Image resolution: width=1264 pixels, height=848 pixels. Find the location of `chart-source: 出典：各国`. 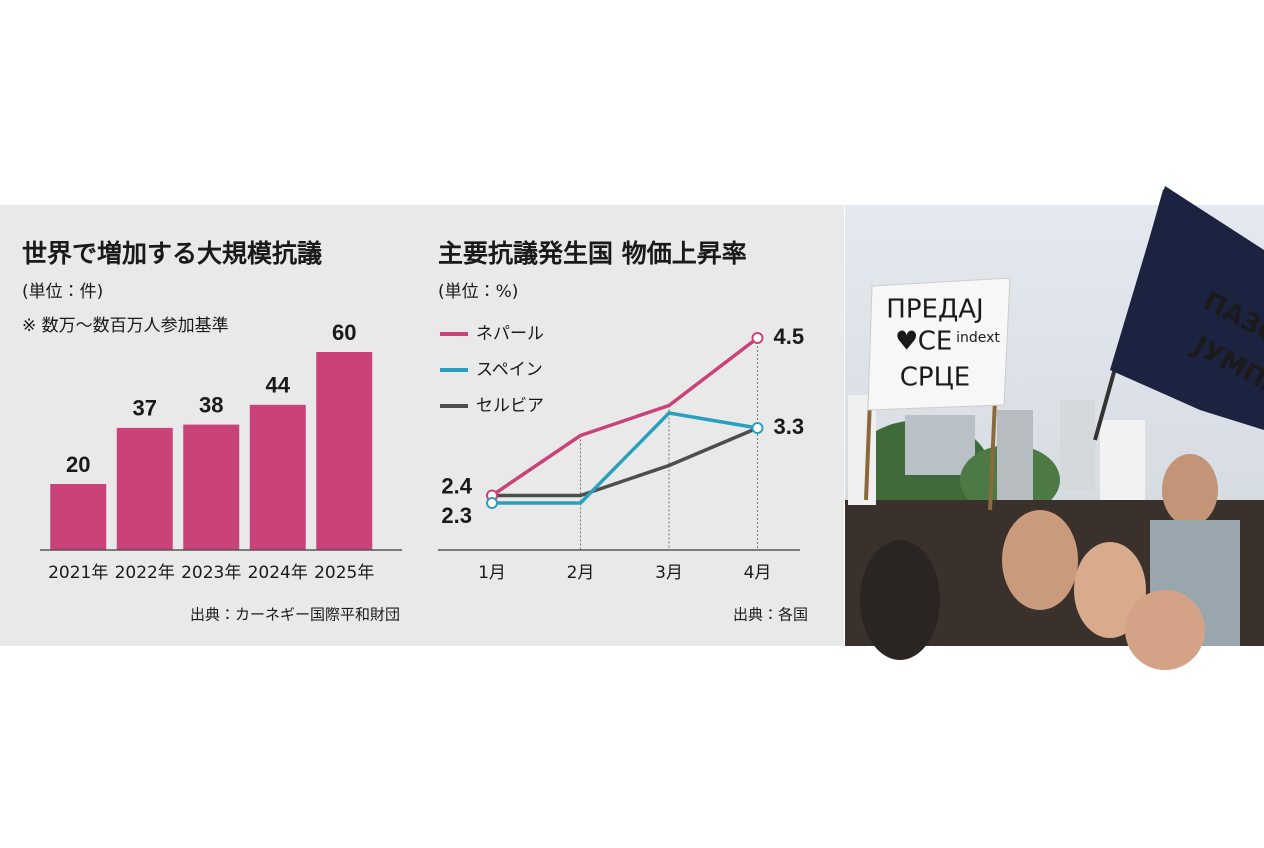

chart-source: 出典：各国 is located at coordinates (770, 615).